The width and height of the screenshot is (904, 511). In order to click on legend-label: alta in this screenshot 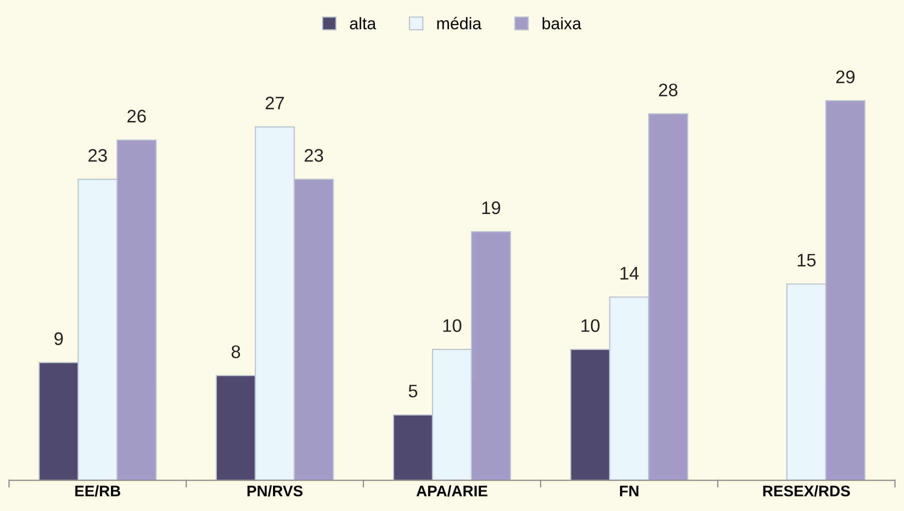, I will do `click(363, 23)`.